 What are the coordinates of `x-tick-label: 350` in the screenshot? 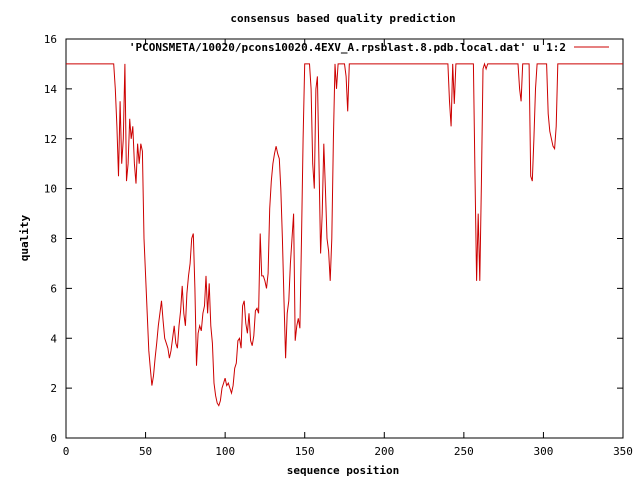 It's located at (623, 451).